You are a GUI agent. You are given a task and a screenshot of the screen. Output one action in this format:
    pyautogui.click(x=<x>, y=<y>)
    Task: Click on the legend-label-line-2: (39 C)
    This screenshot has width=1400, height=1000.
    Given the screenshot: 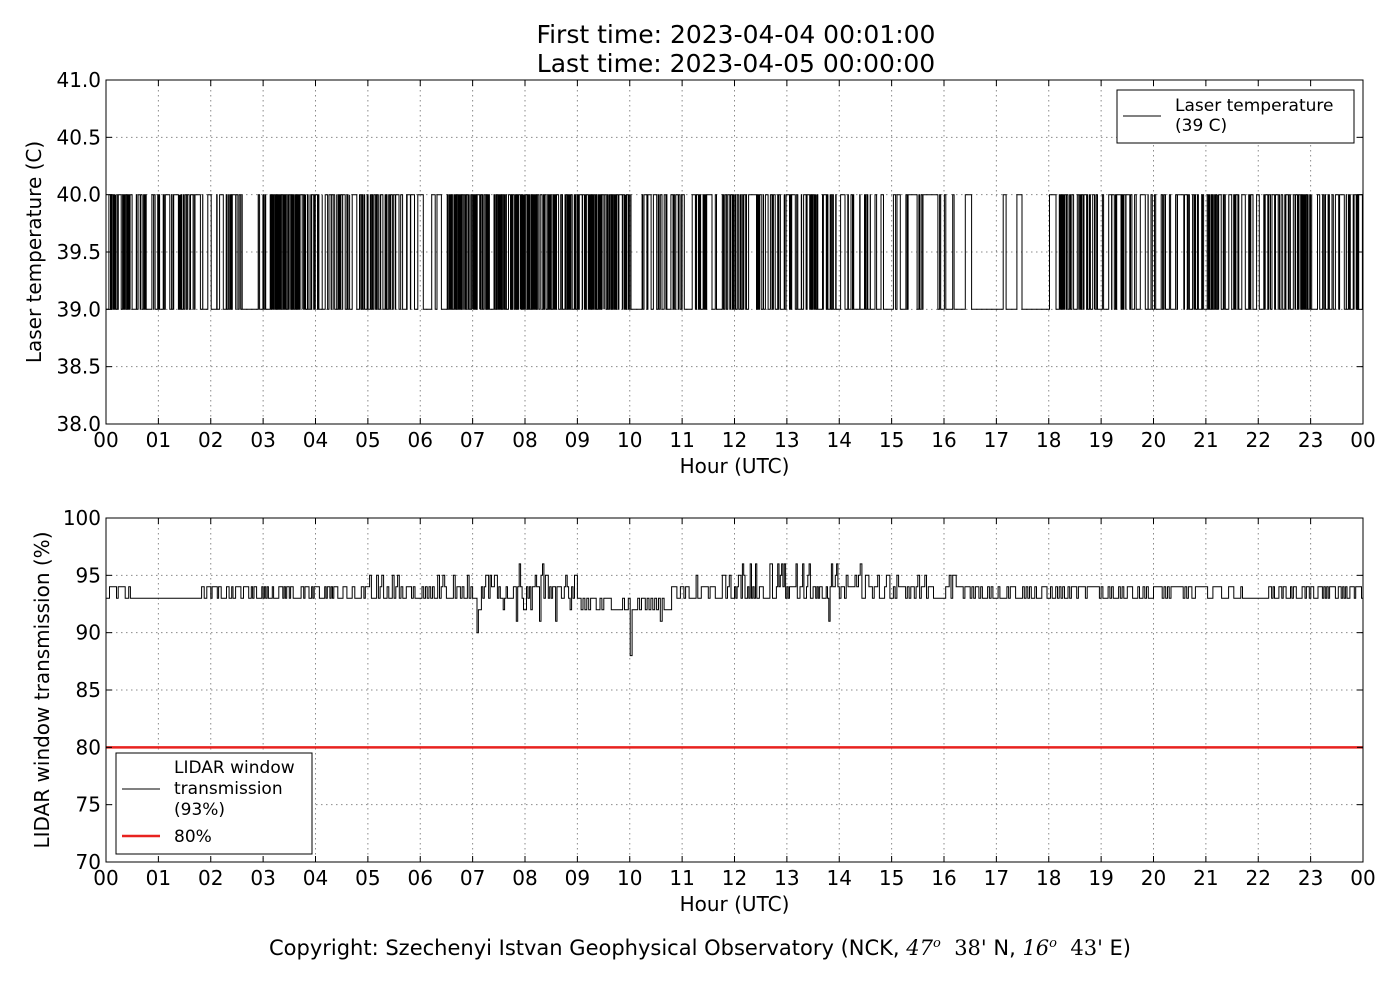 What is the action you would take?
    pyautogui.click(x=1201, y=126)
    